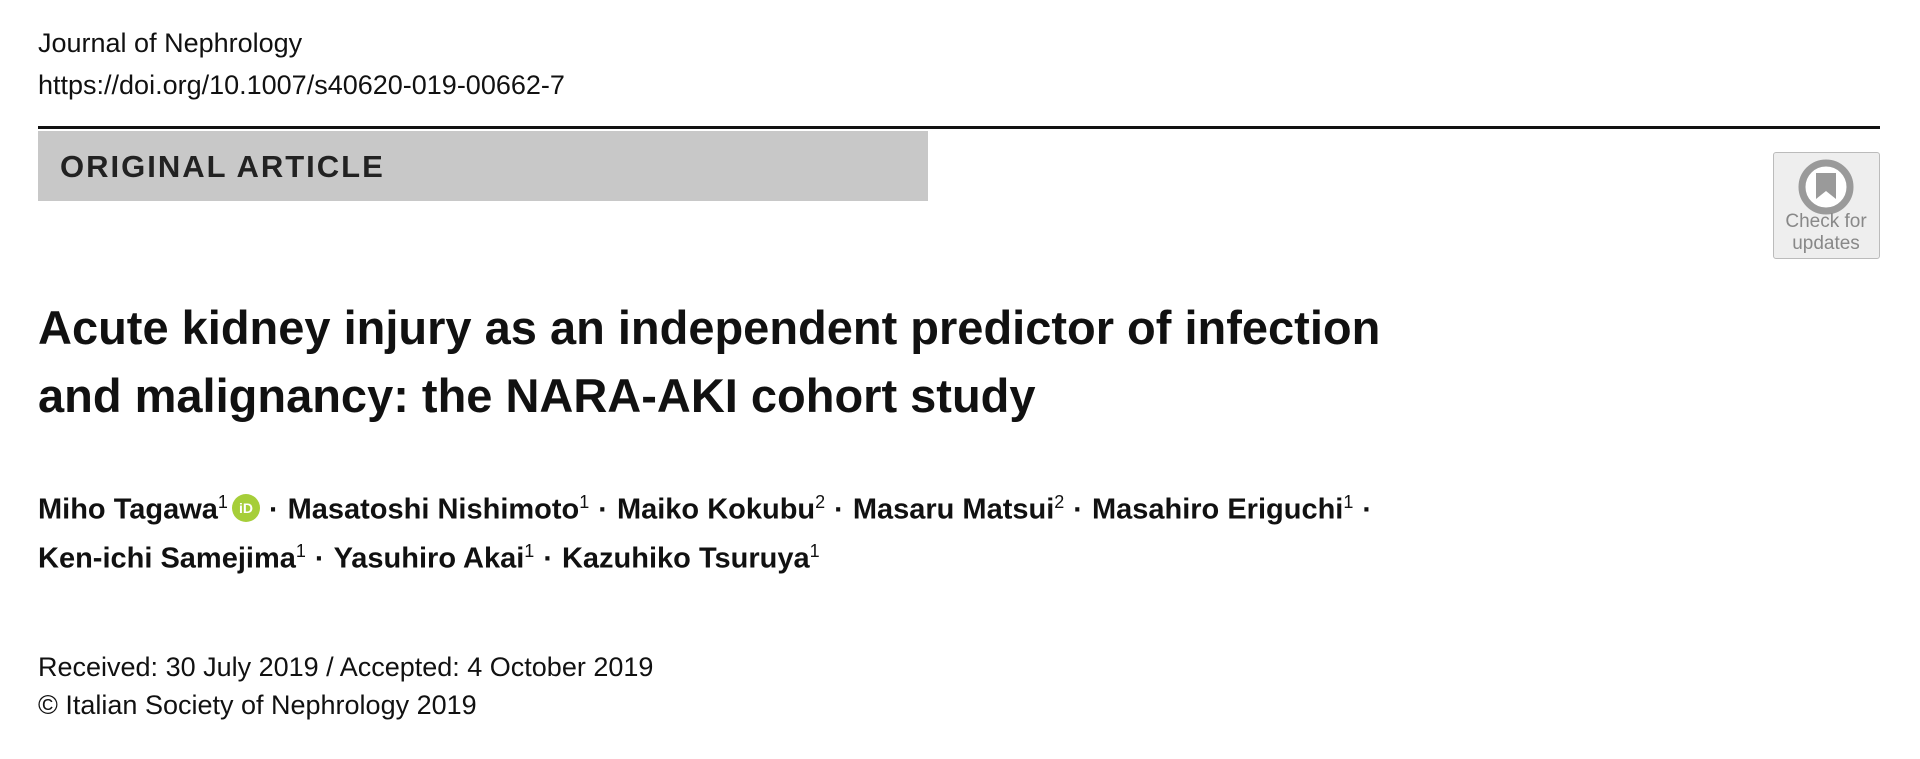 The image size is (1920, 759). What do you see at coordinates (483, 166) in the screenshot?
I see `article-type-box` at bounding box center [483, 166].